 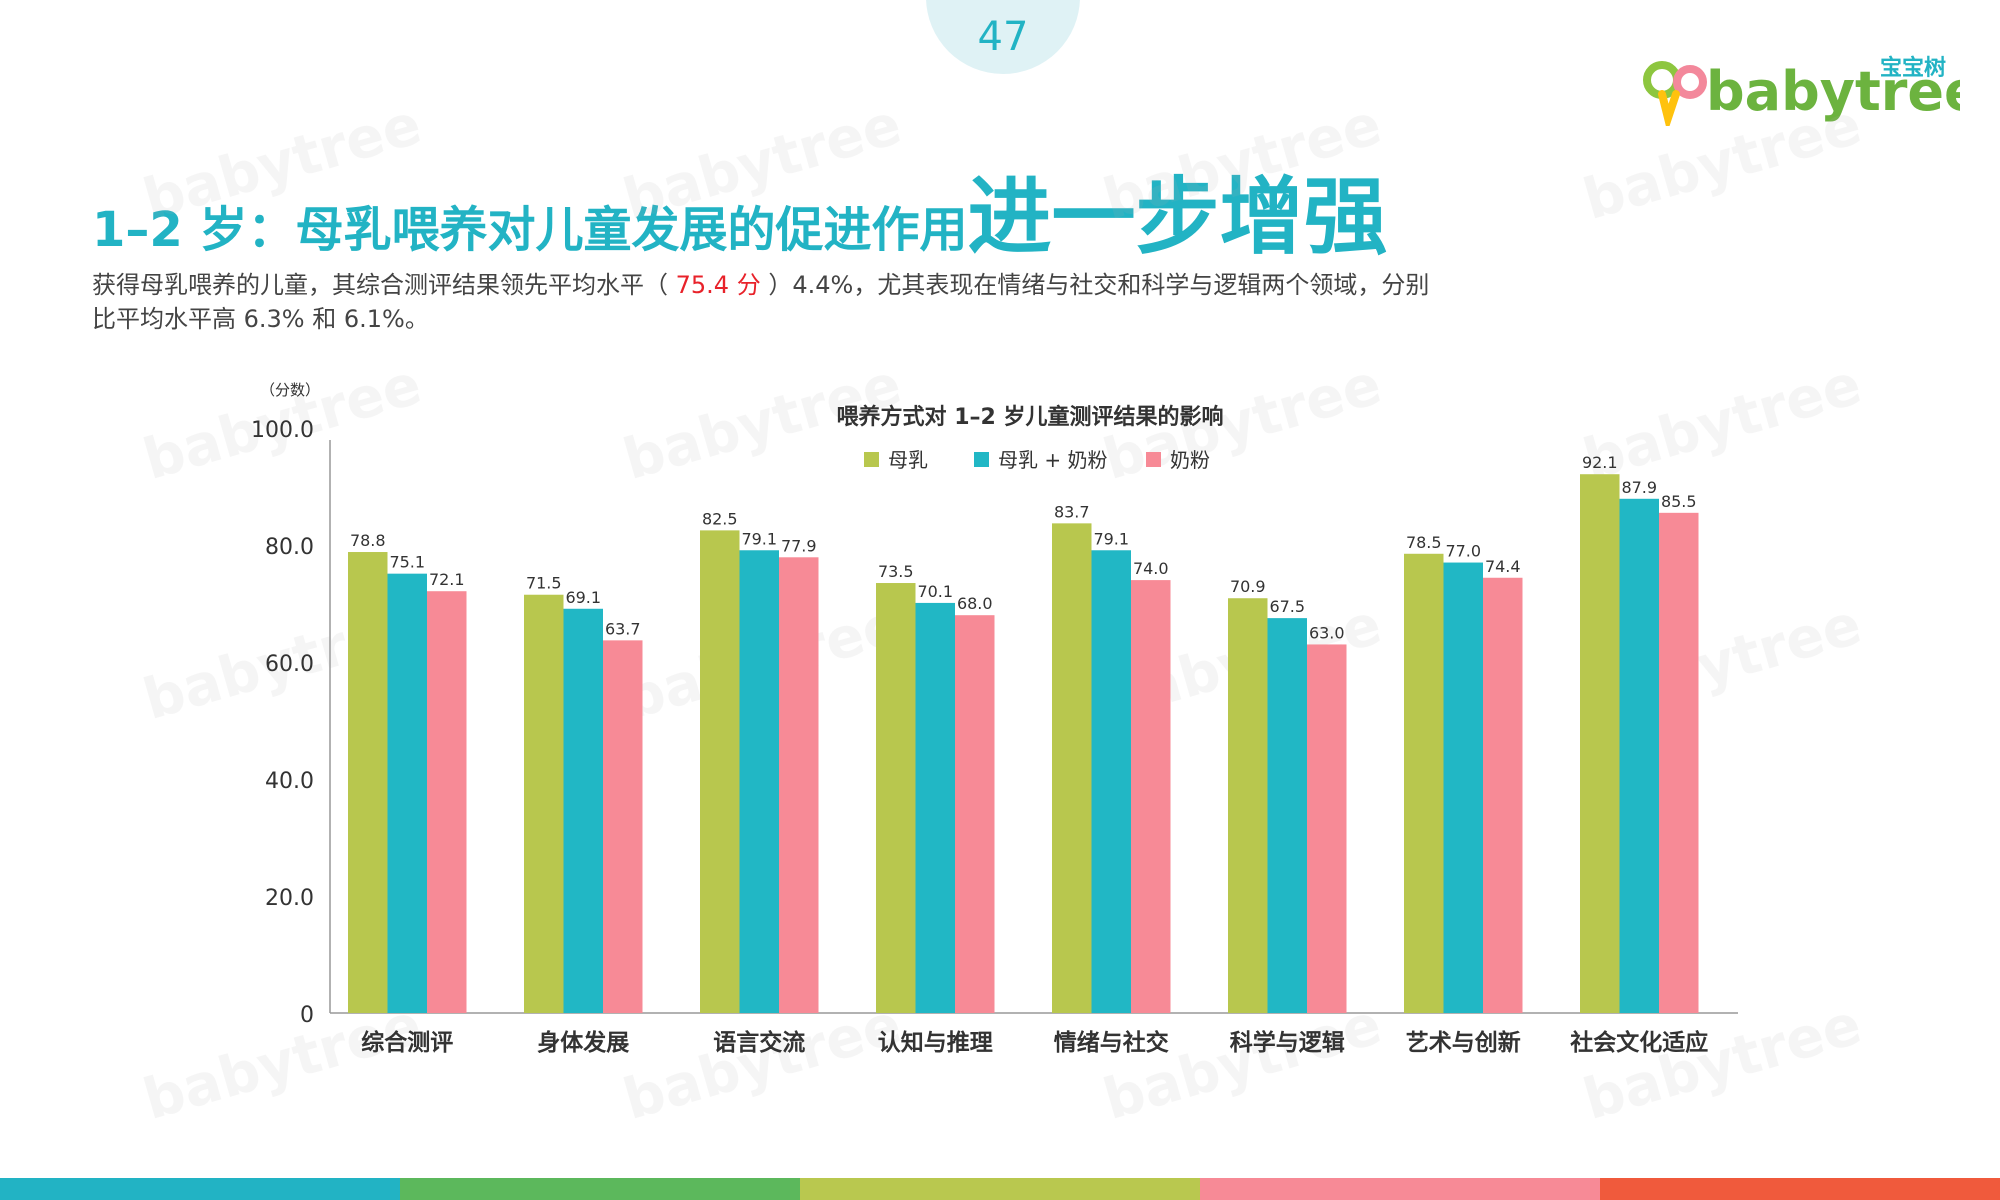 What do you see at coordinates (307, 1015) in the screenshot?
I see `y-tick-label: 0` at bounding box center [307, 1015].